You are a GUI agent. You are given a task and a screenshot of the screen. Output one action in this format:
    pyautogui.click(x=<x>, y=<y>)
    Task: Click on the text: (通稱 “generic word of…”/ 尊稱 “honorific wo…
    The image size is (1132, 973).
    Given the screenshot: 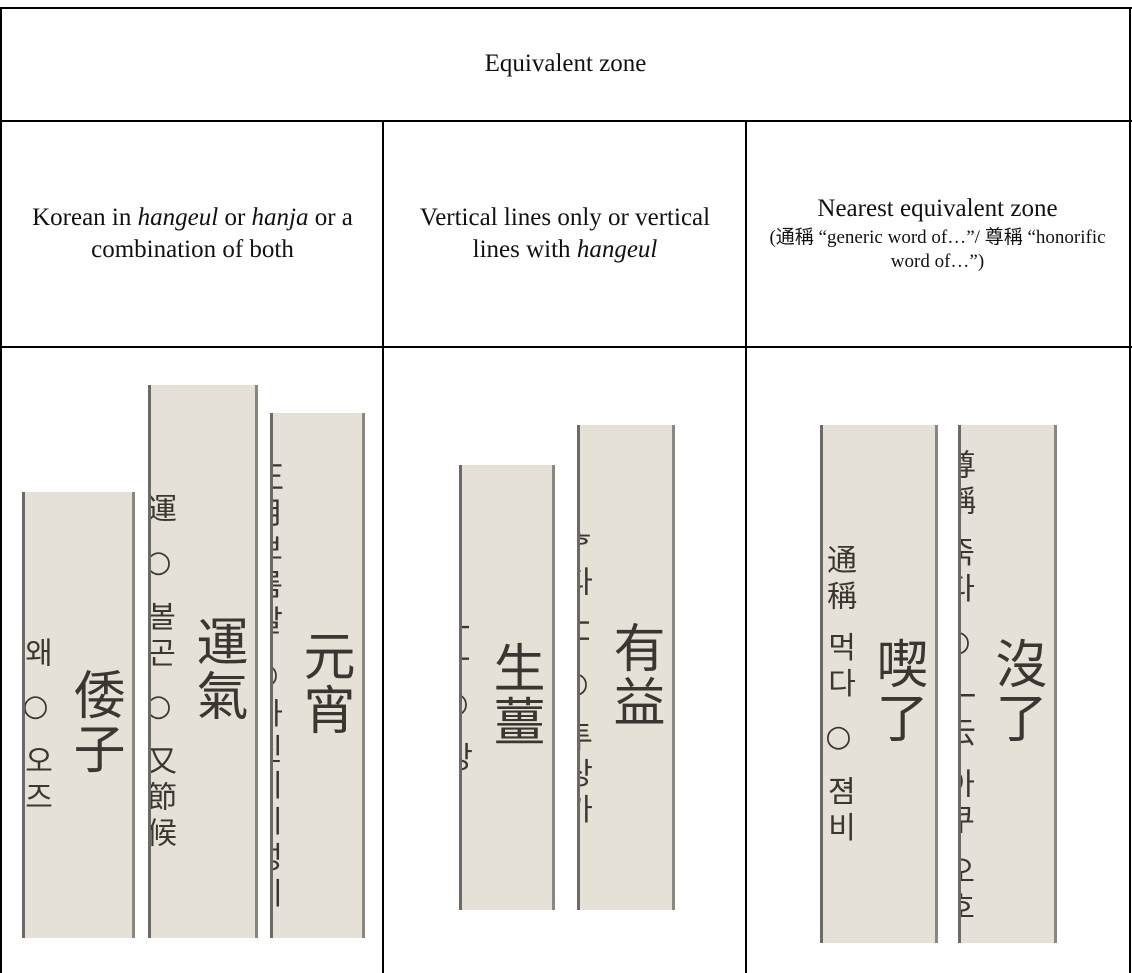 What is the action you would take?
    pyautogui.click(x=937, y=249)
    